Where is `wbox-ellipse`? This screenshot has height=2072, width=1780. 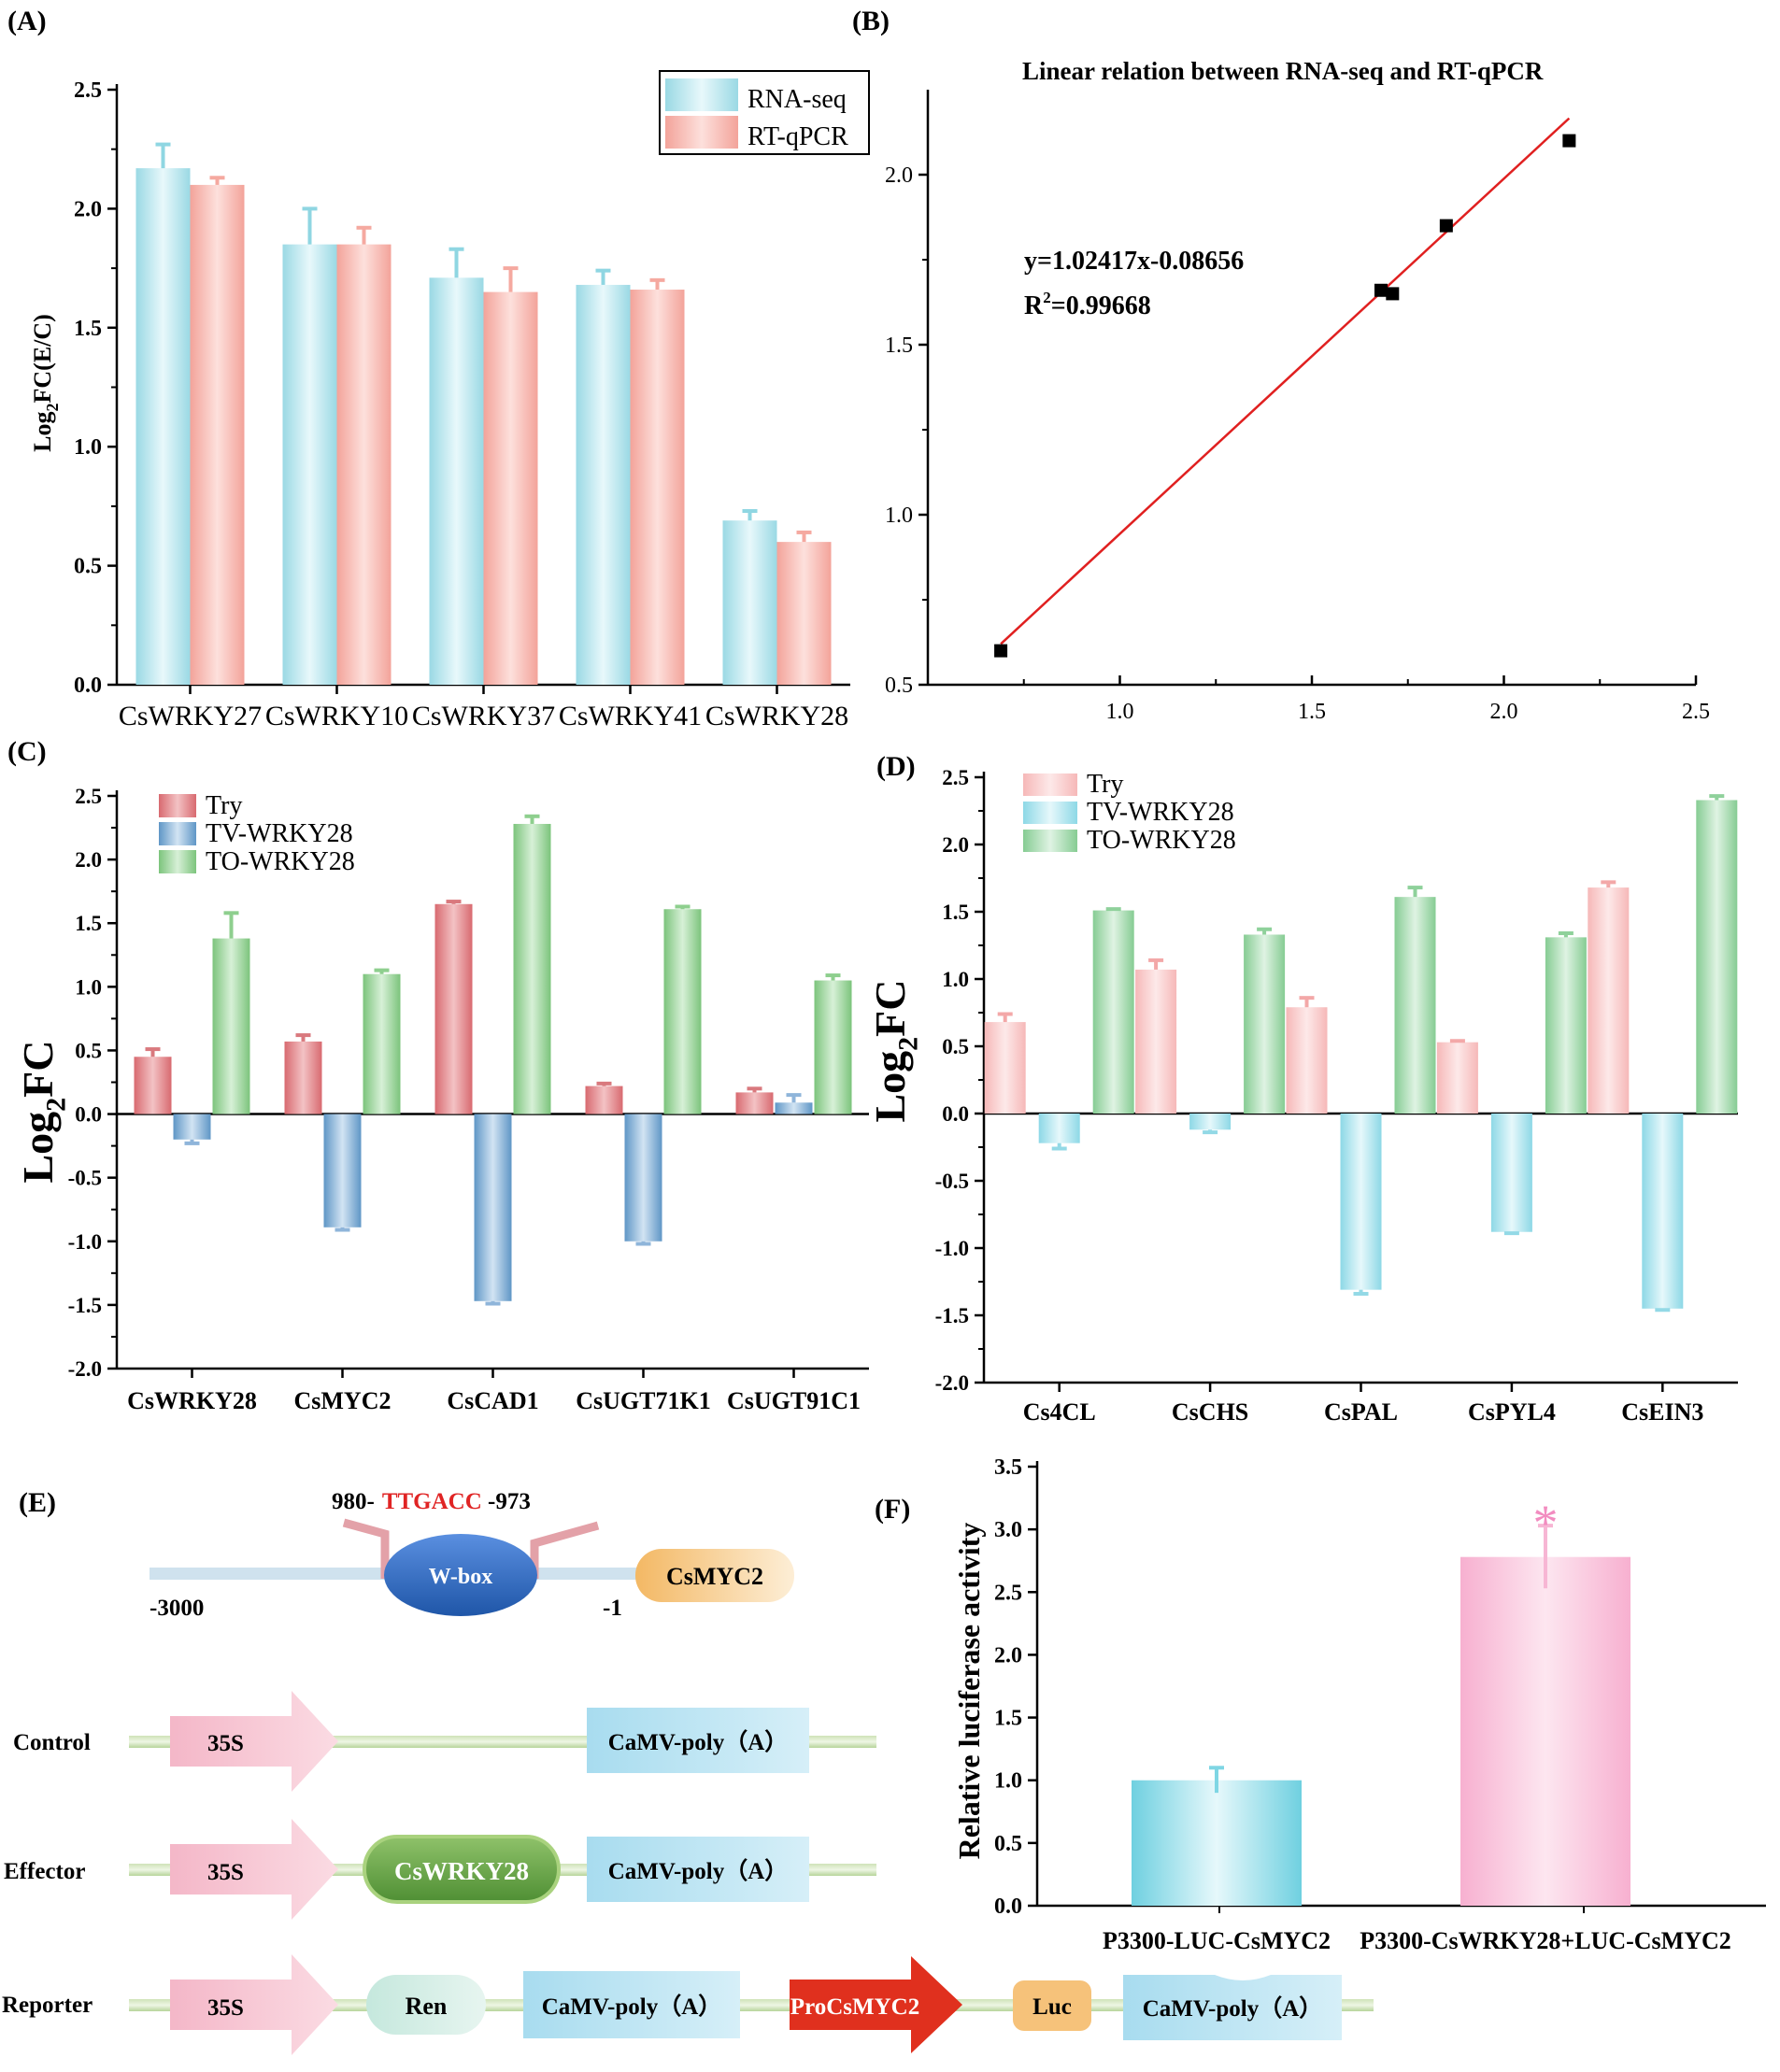 wbox-ellipse is located at coordinates (460, 1575).